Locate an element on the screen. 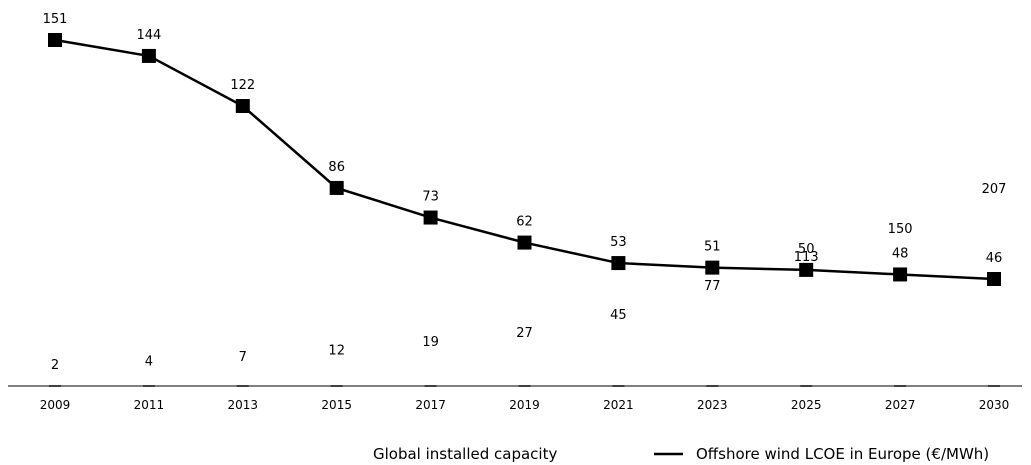  lcoe-value-label: 53 is located at coordinates (618, 242).